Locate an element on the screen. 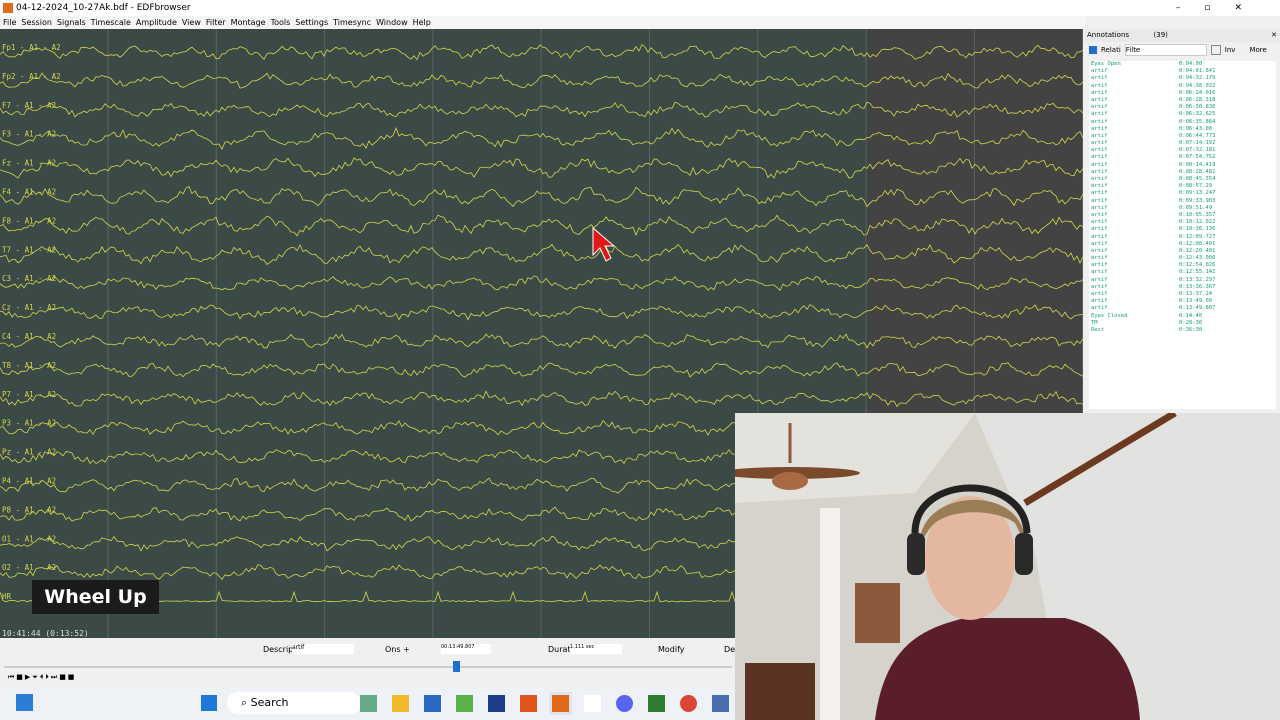  onset-sign: + is located at coordinates (406, 649).